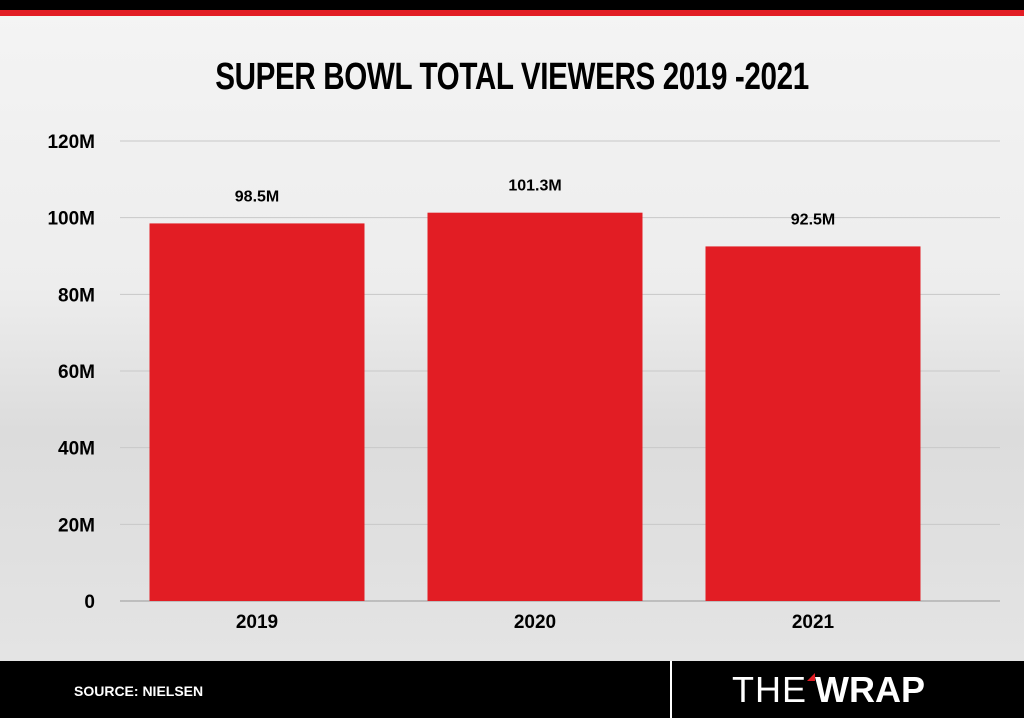 The image size is (1024, 718). What do you see at coordinates (76, 372) in the screenshot?
I see `y-tick-label: 60M` at bounding box center [76, 372].